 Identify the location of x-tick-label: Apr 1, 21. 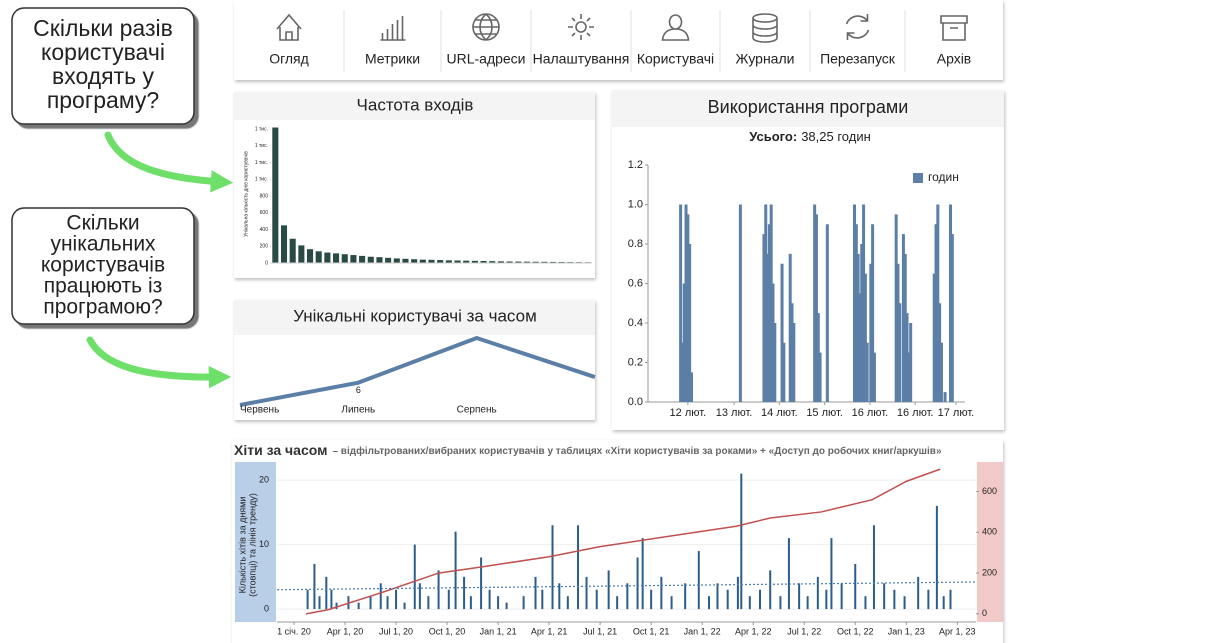
(549, 631).